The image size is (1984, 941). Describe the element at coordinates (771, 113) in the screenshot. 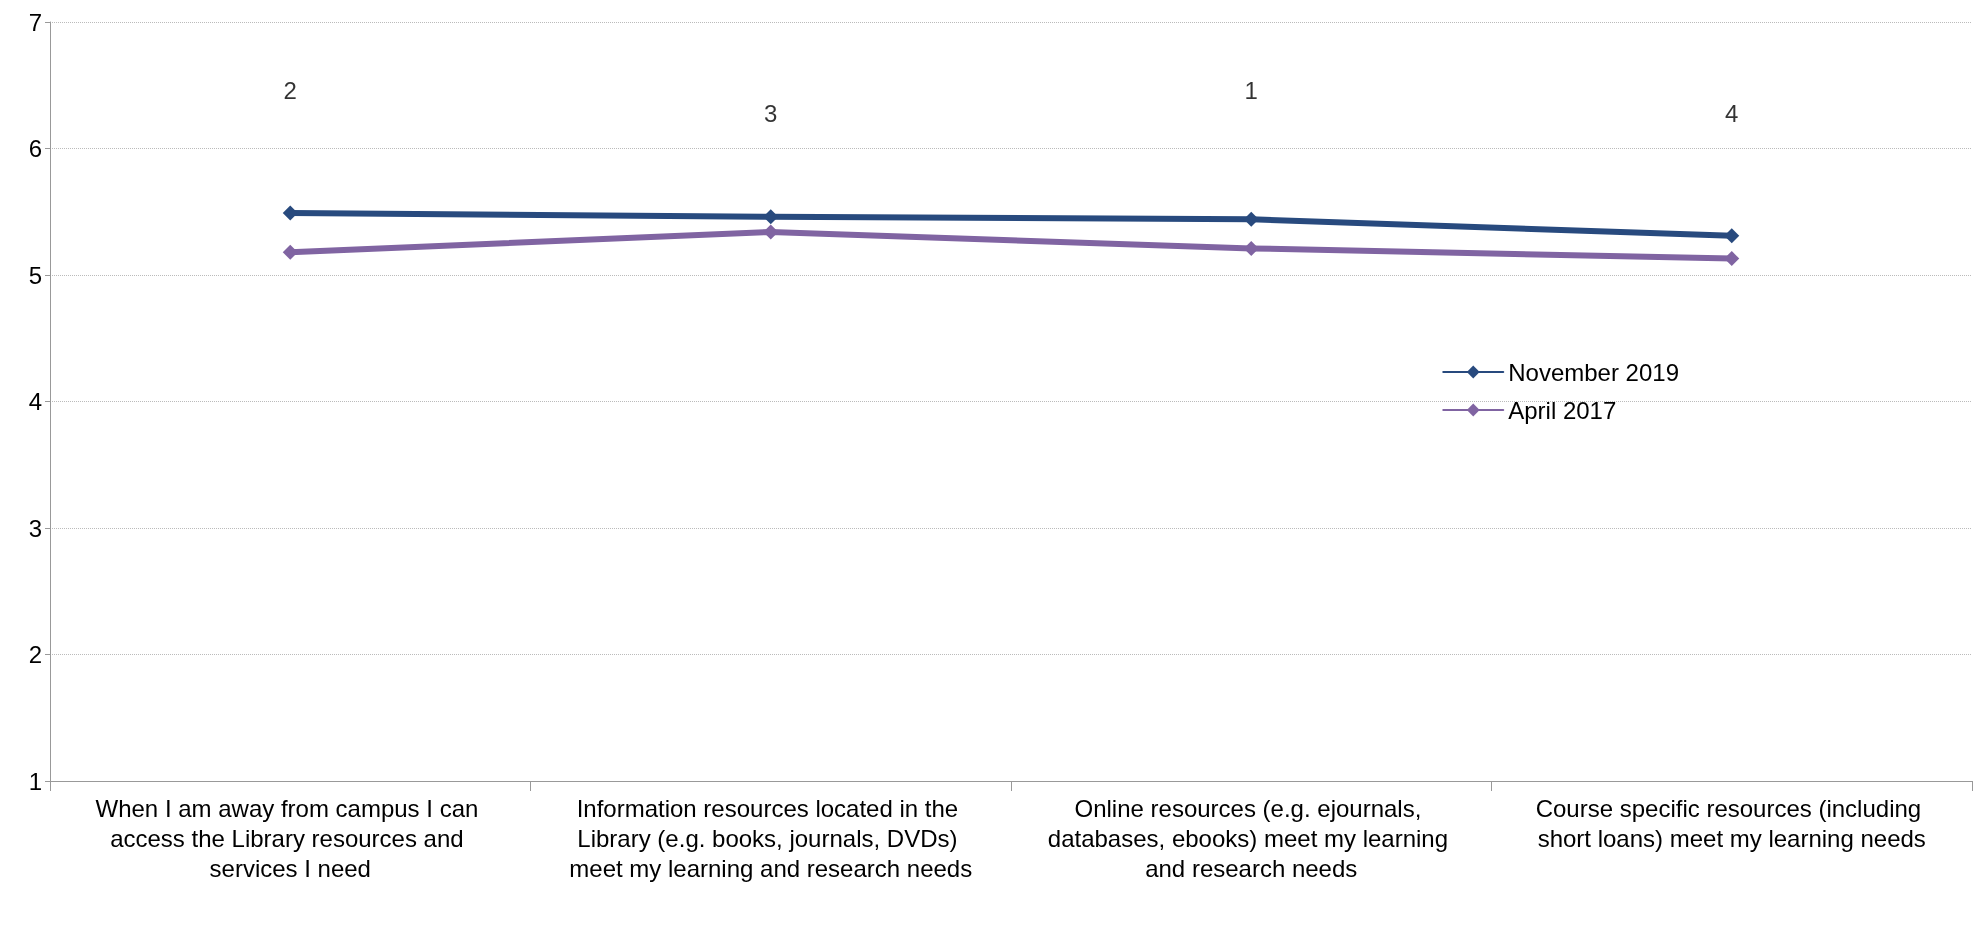

I see `annotation: 3` at that location.